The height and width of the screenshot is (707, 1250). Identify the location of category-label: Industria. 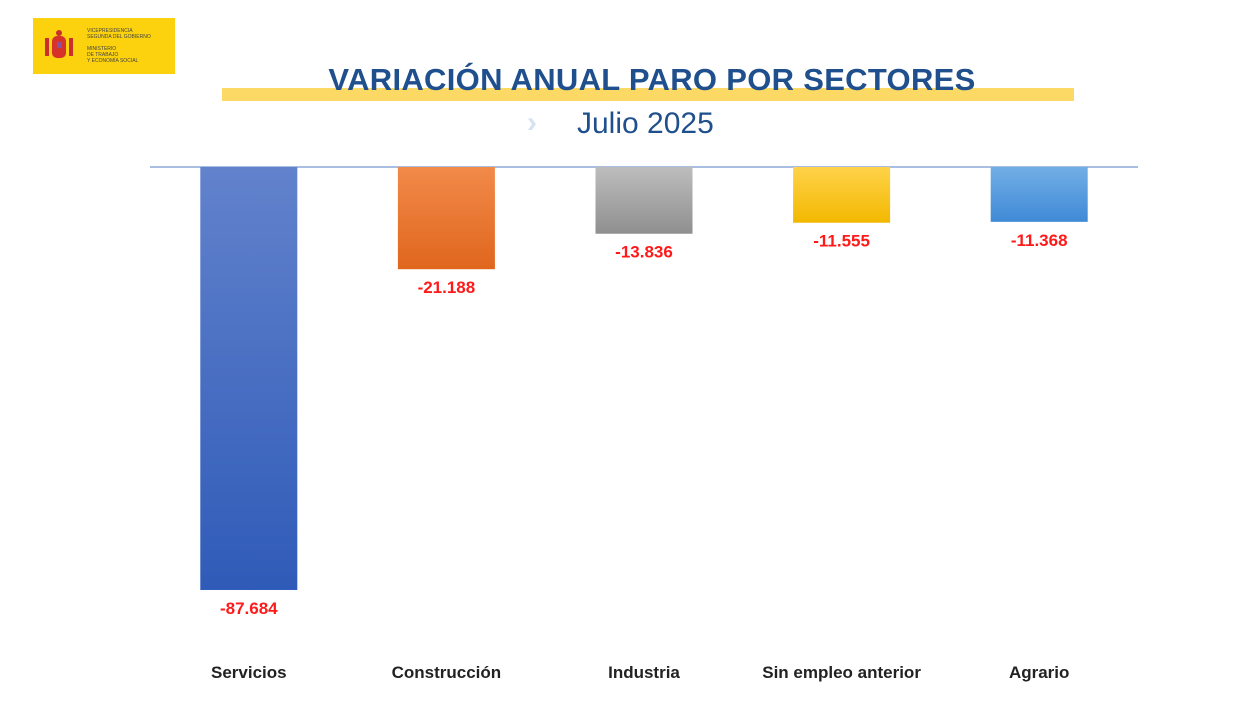
(644, 672).